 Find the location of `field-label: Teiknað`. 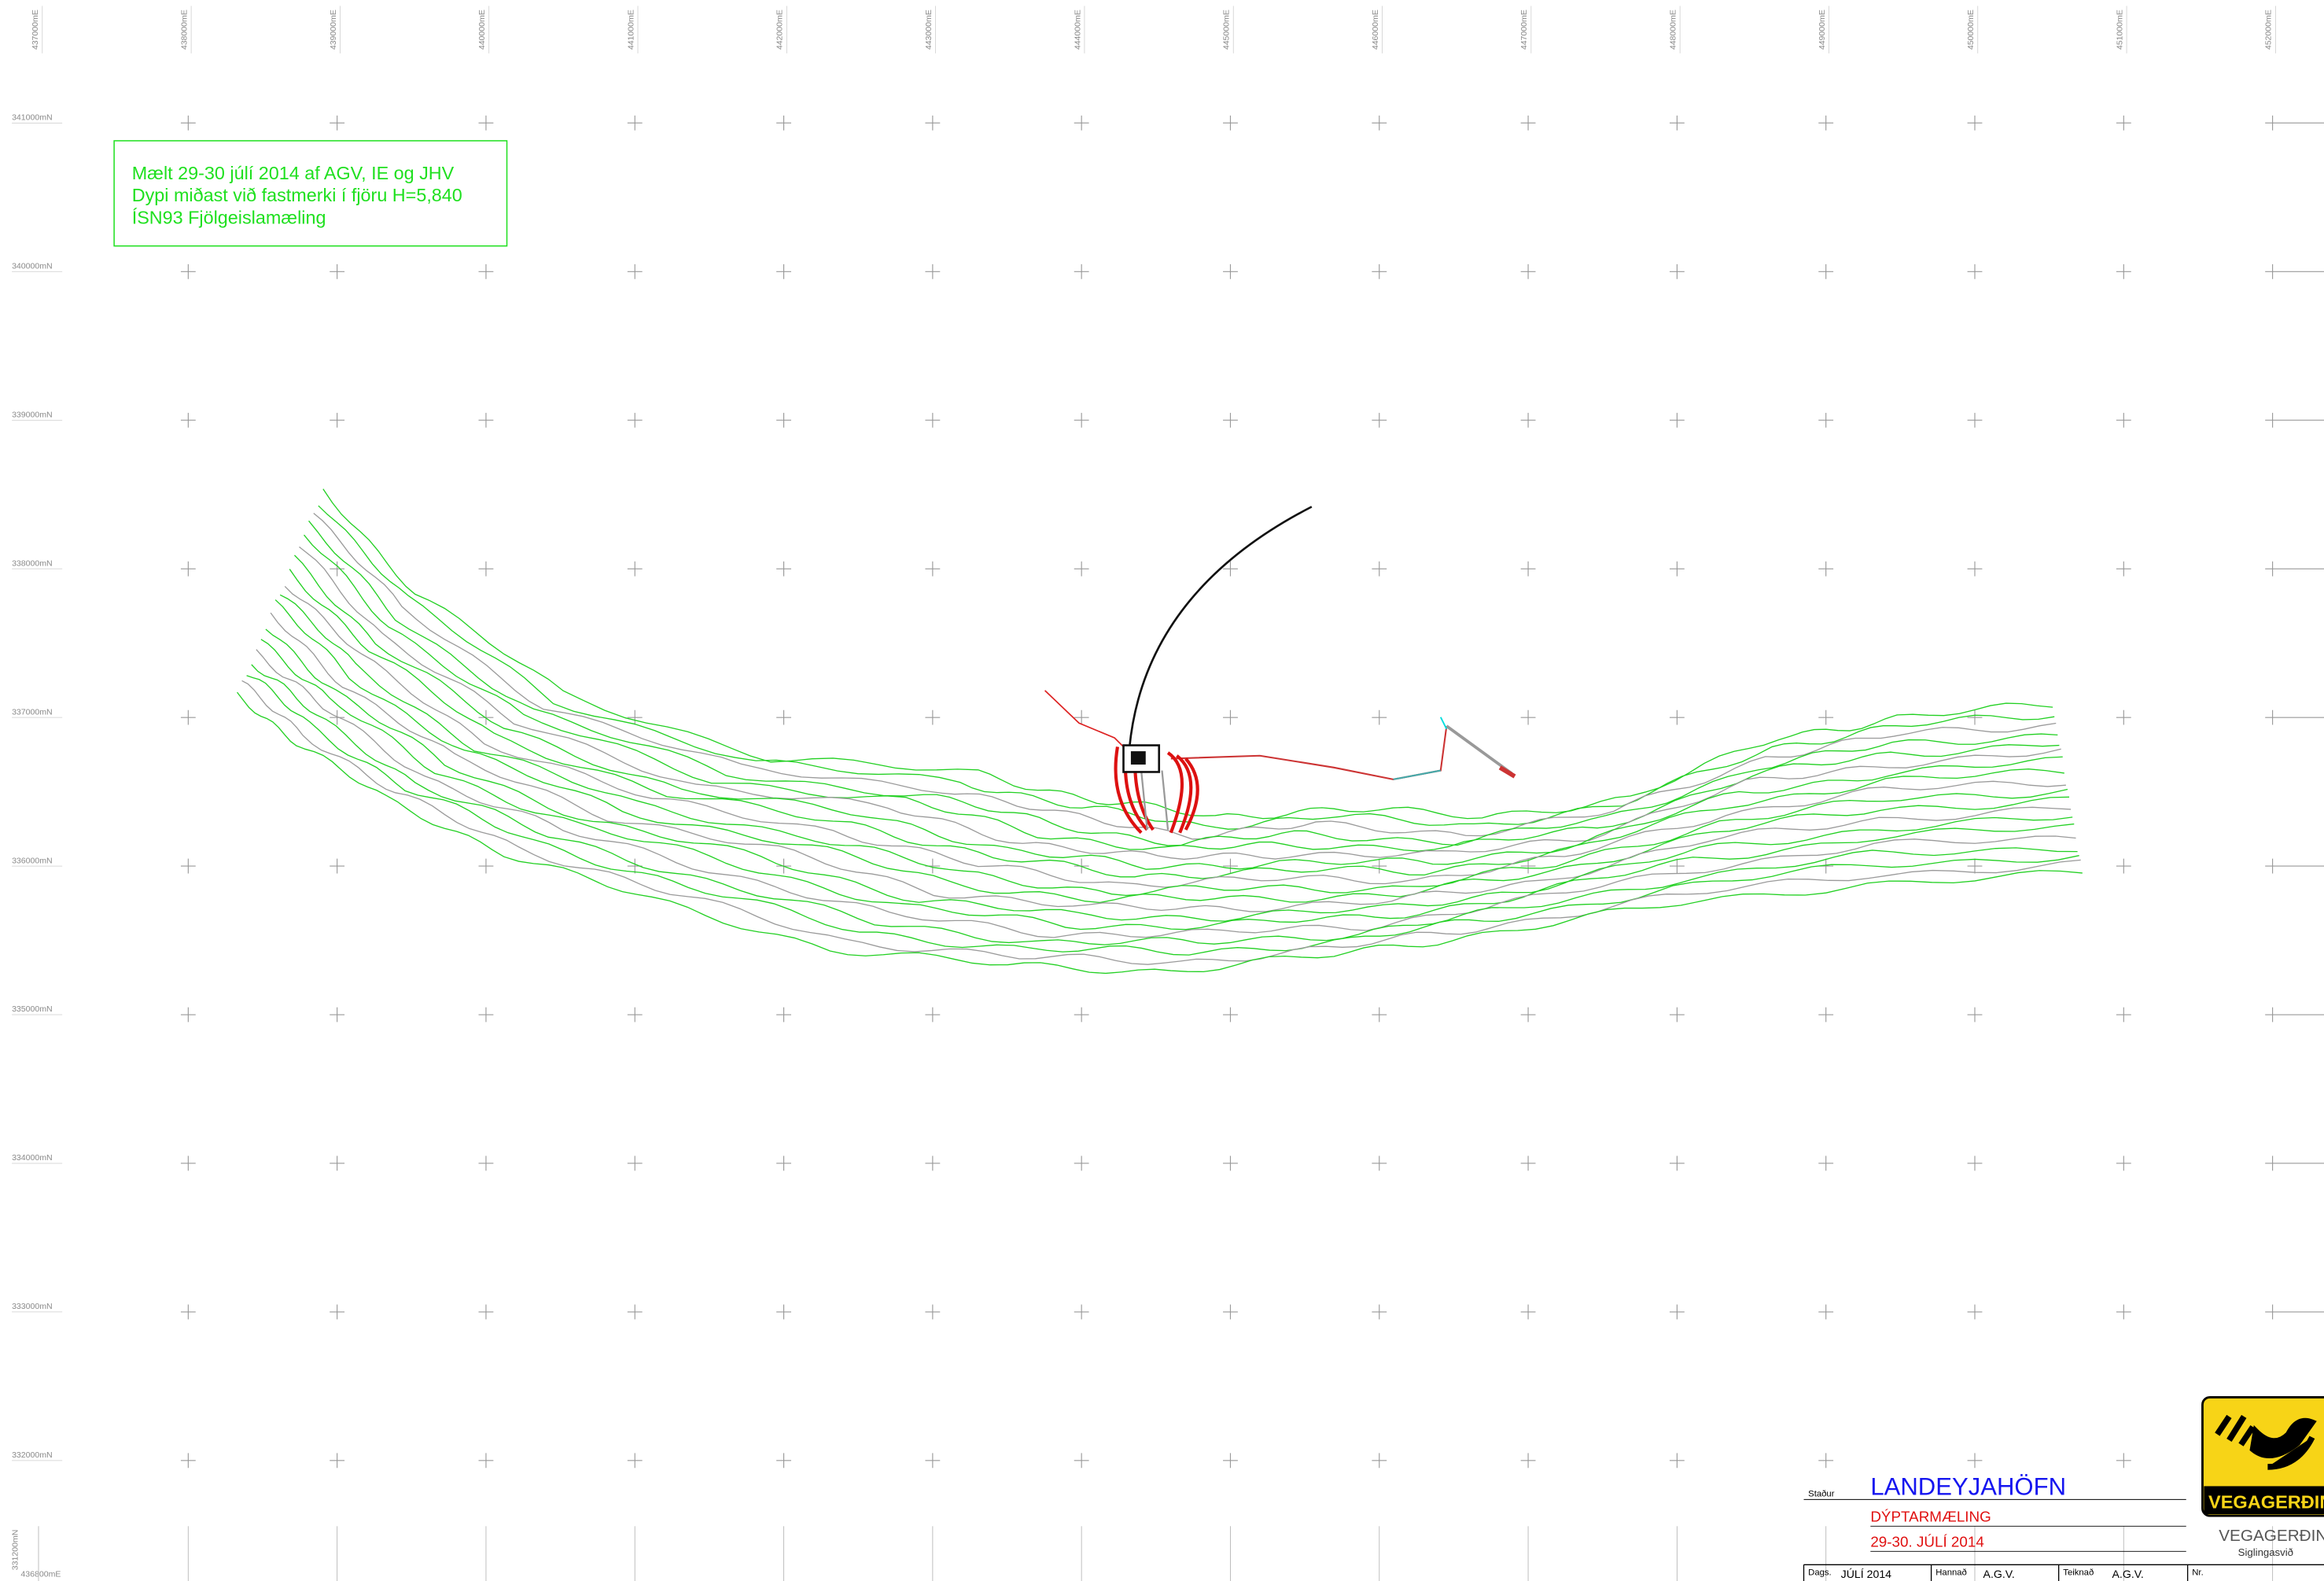

field-label: Teiknað is located at coordinates (2078, 1572).